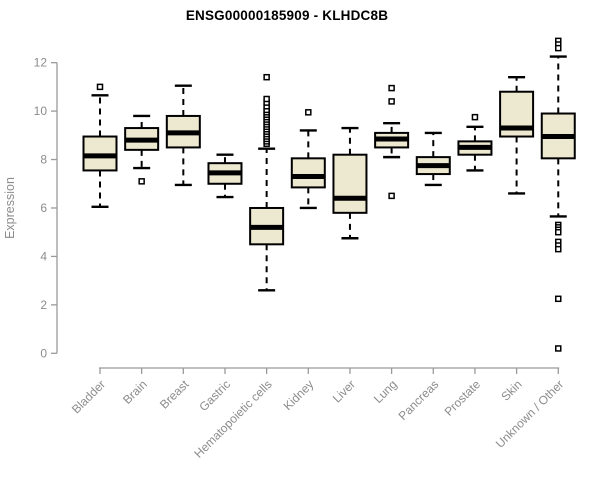 The height and width of the screenshot is (500, 600). I want to click on x-tick-label: Brain, so click(135, 392).